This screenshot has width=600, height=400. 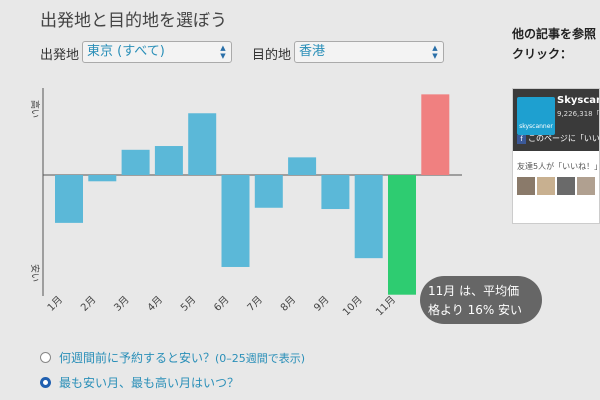 What do you see at coordinates (578, 114) in the screenshot?
I see `fb-like-count: 9,226,318「い` at bounding box center [578, 114].